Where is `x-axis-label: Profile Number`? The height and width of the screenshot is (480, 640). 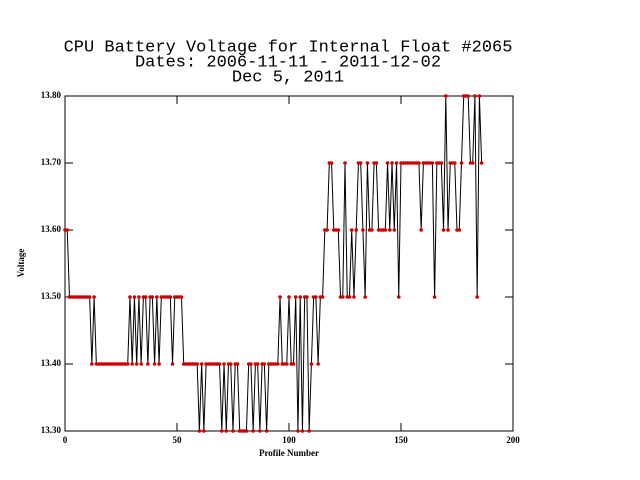
x-axis-label: Profile Number is located at coordinates (289, 453).